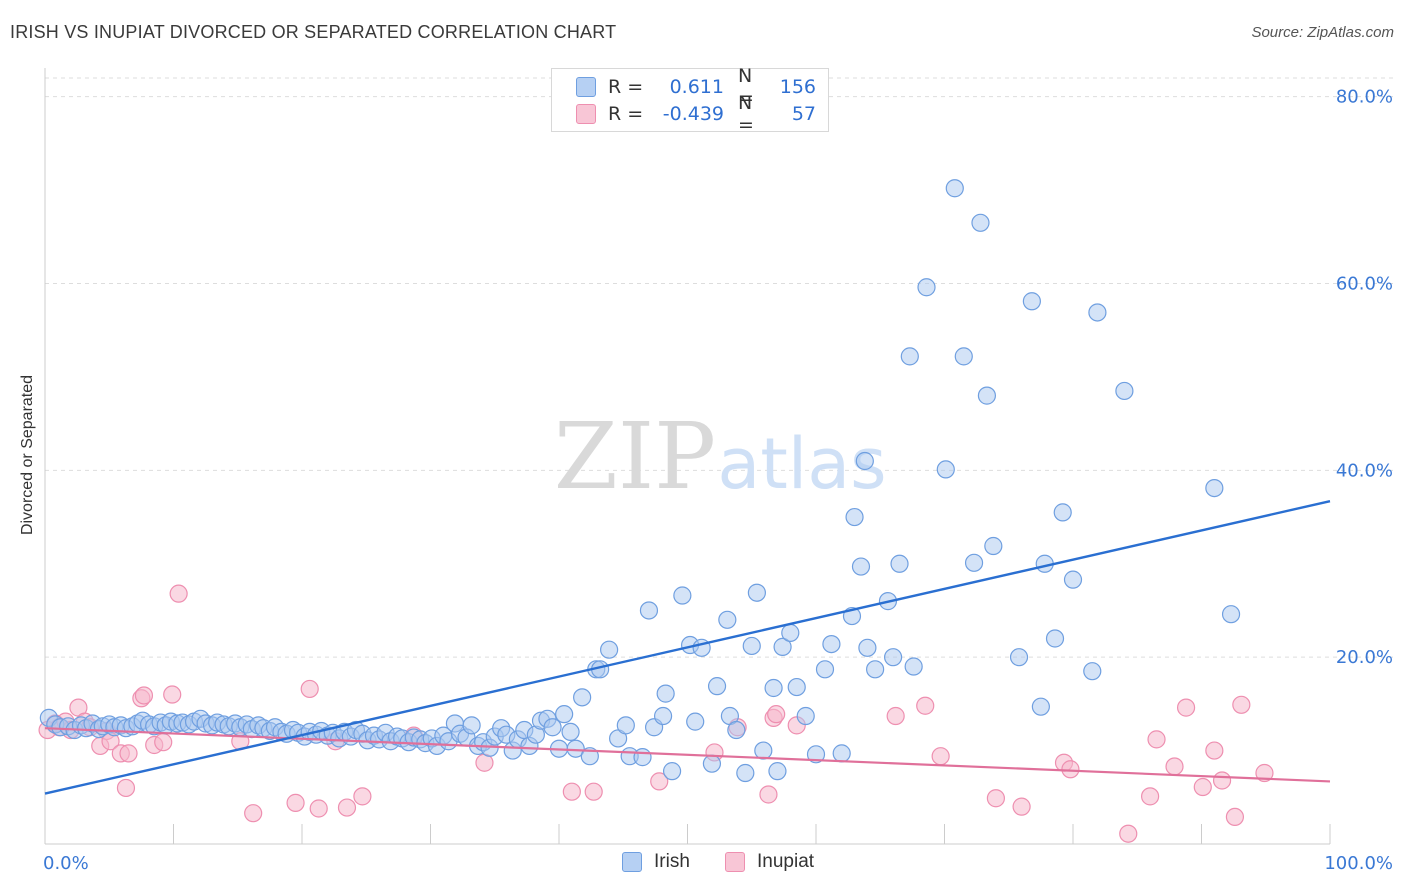 This screenshot has height=892, width=1406. What do you see at coordinates (656, 862) in the screenshot?
I see `legend-item-irish: Irish` at bounding box center [656, 862].